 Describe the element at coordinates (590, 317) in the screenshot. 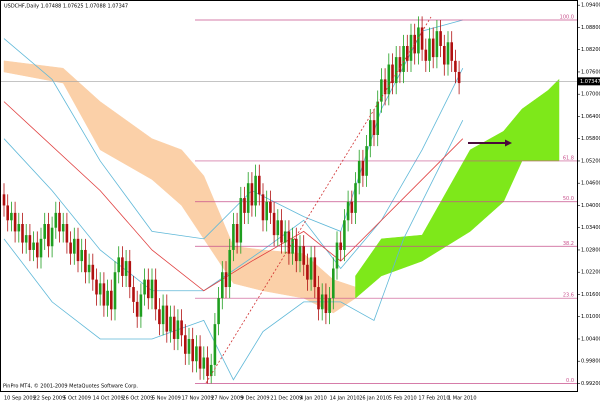

I see `y-tick-label: 1.01000` at that location.